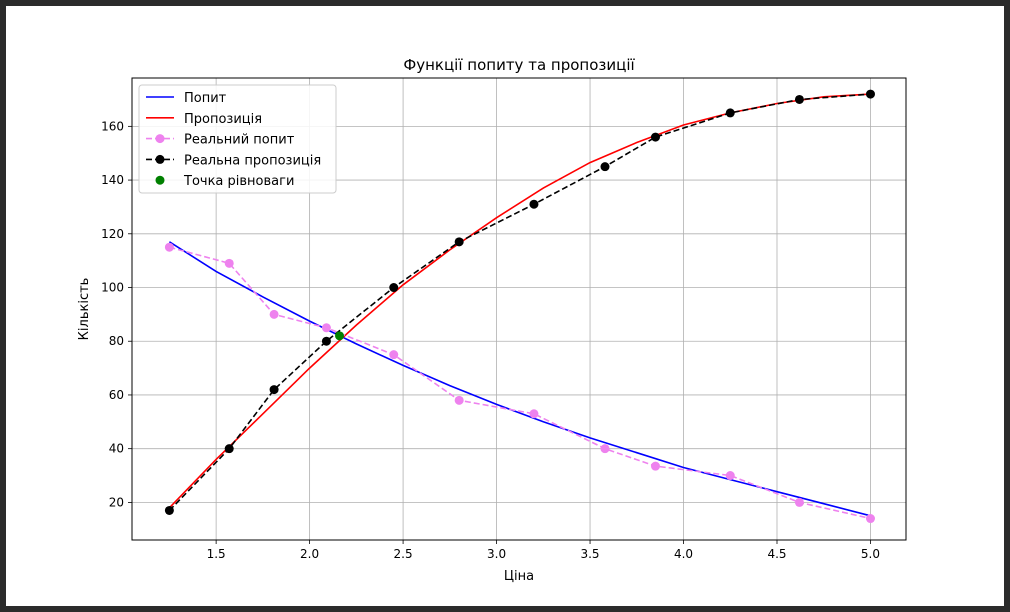 This screenshot has height=612, width=1010. I want to click on y-tick-label: 120, so click(112, 234).